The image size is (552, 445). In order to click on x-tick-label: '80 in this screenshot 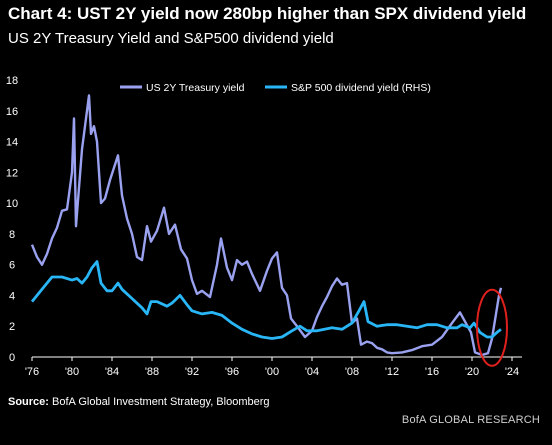, I will do `click(72, 372)`.